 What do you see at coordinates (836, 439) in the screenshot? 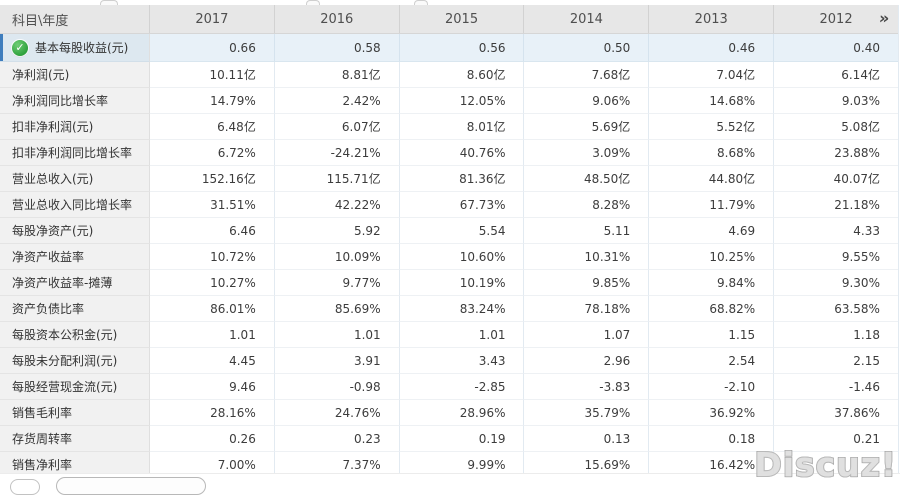
I see `metric-value-cell: 0.21` at bounding box center [836, 439].